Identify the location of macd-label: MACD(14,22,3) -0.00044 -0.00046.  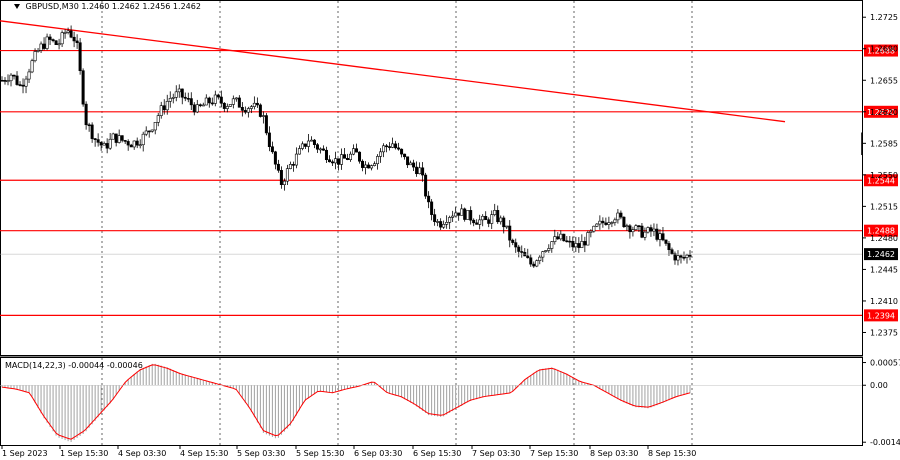
(74, 365).